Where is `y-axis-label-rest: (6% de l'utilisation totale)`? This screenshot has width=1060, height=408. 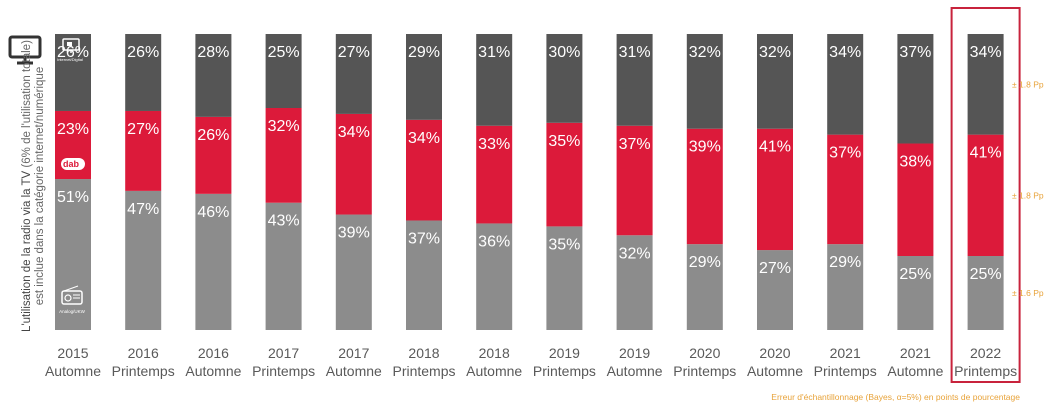 y-axis-label-rest: (6% de l'utilisation totale) is located at coordinates (27, 105).